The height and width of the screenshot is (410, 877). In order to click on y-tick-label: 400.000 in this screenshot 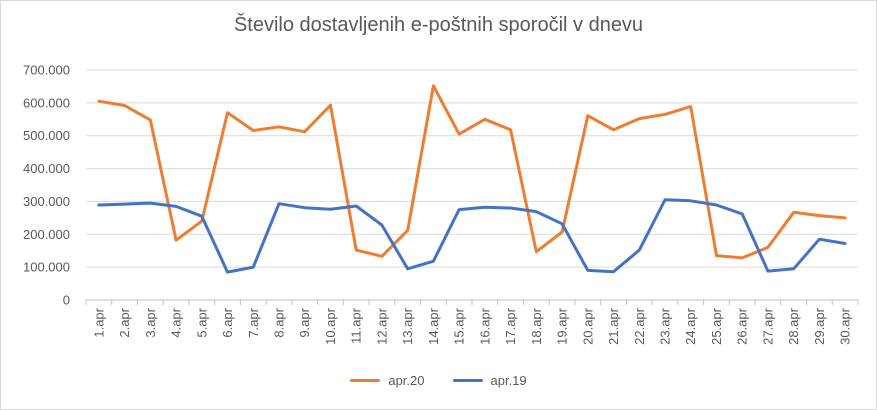, I will do `click(46, 168)`.